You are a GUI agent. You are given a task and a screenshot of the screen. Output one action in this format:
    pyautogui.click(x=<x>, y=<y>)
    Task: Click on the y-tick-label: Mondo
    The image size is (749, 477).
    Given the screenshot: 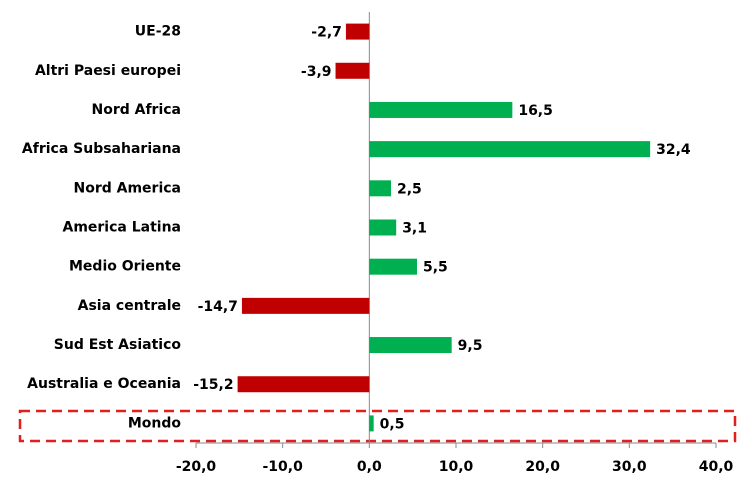 What is the action you would take?
    pyautogui.click(x=155, y=423)
    